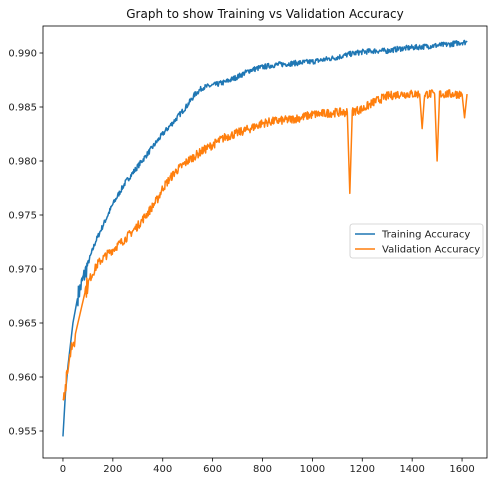 Image resolution: width=496 pixels, height=482 pixels. I want to click on y-tick-label: 0.980, so click(22, 162).